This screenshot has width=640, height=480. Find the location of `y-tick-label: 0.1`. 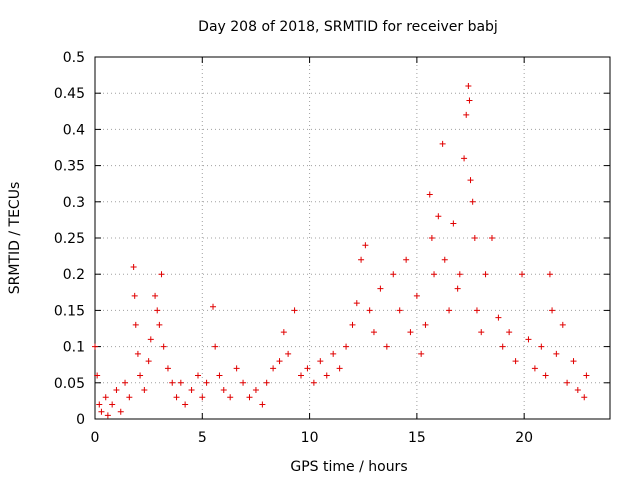

y-tick-label: 0.1 is located at coordinates (74, 348).